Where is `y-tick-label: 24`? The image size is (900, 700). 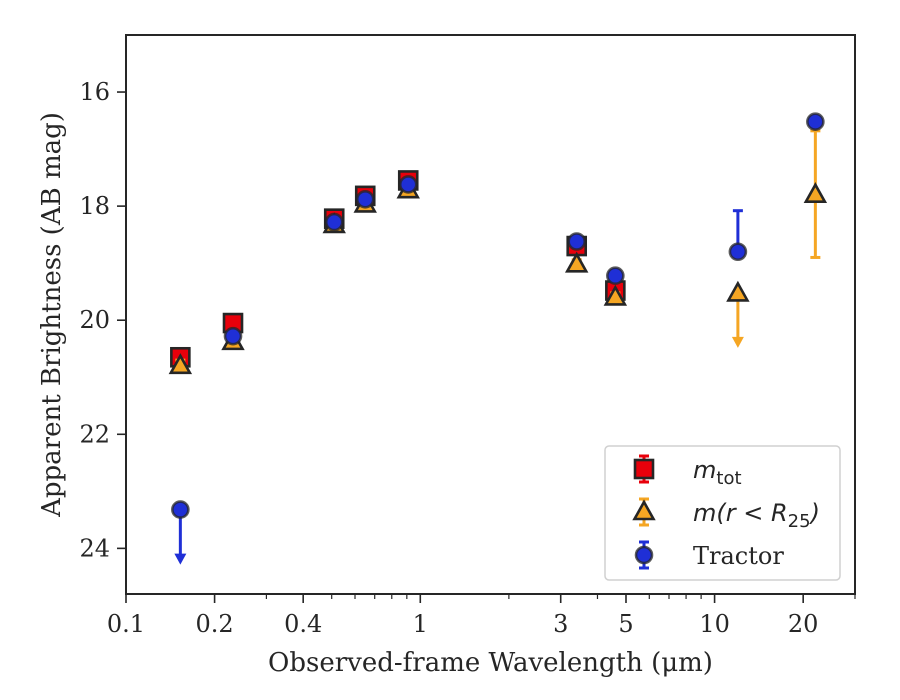 y-tick-label: 24 is located at coordinates (94, 548).